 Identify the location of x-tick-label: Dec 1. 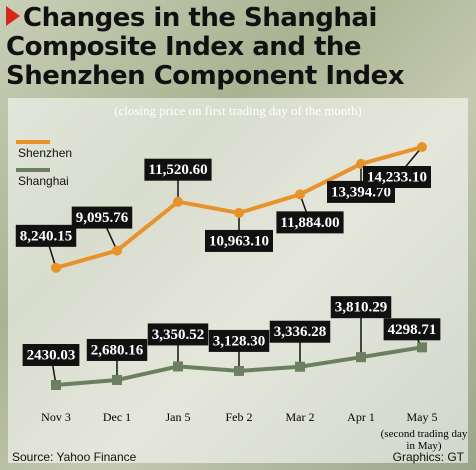
(117, 417).